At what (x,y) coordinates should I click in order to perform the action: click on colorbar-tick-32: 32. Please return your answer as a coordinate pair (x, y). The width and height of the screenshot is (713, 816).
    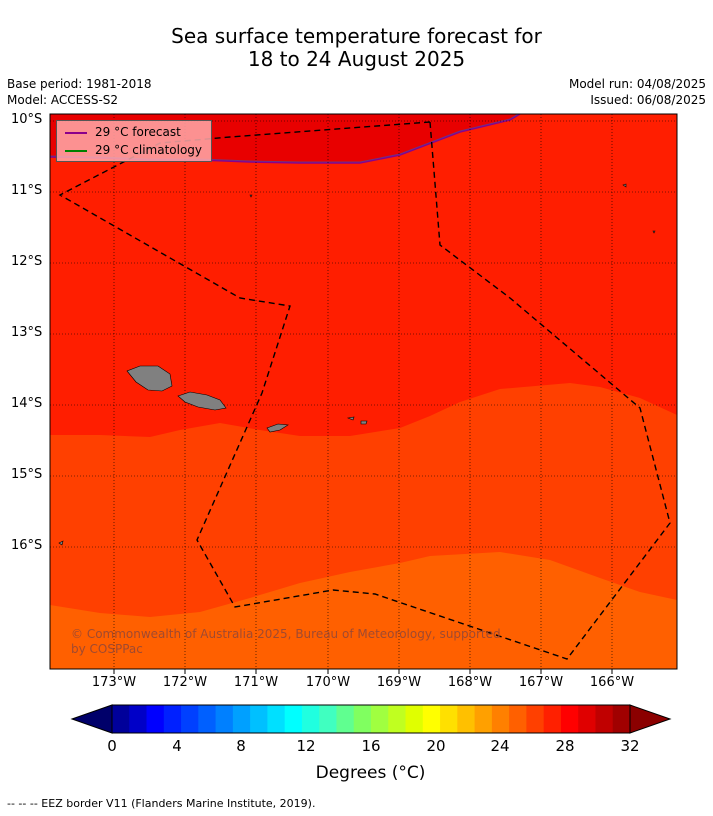
    Looking at the image, I should click on (630, 746).